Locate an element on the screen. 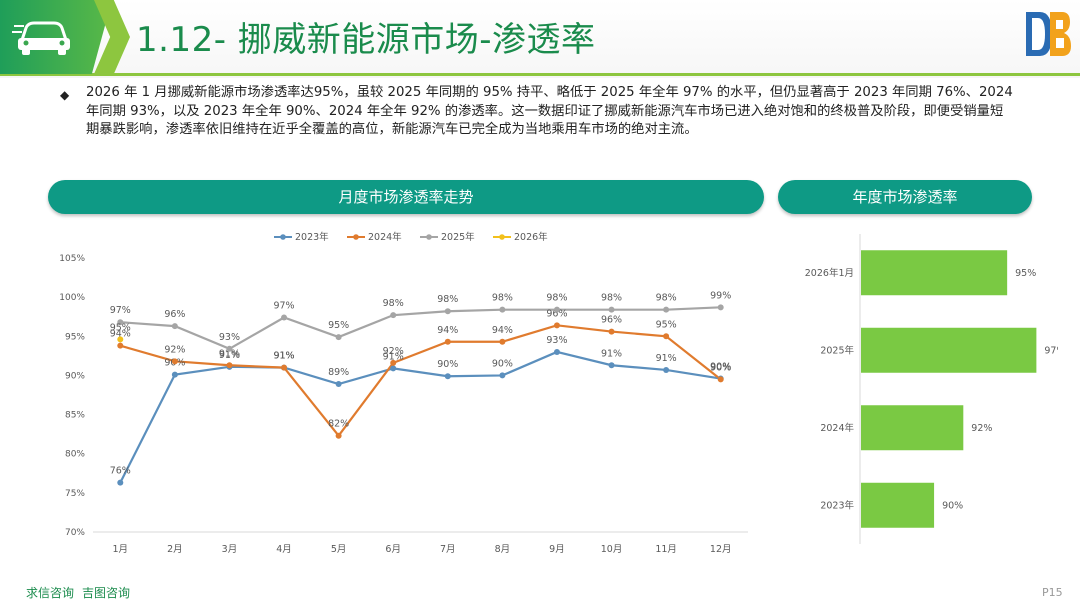 The width and height of the screenshot is (1080, 608). page-number: P15 is located at coordinates (1052, 592).